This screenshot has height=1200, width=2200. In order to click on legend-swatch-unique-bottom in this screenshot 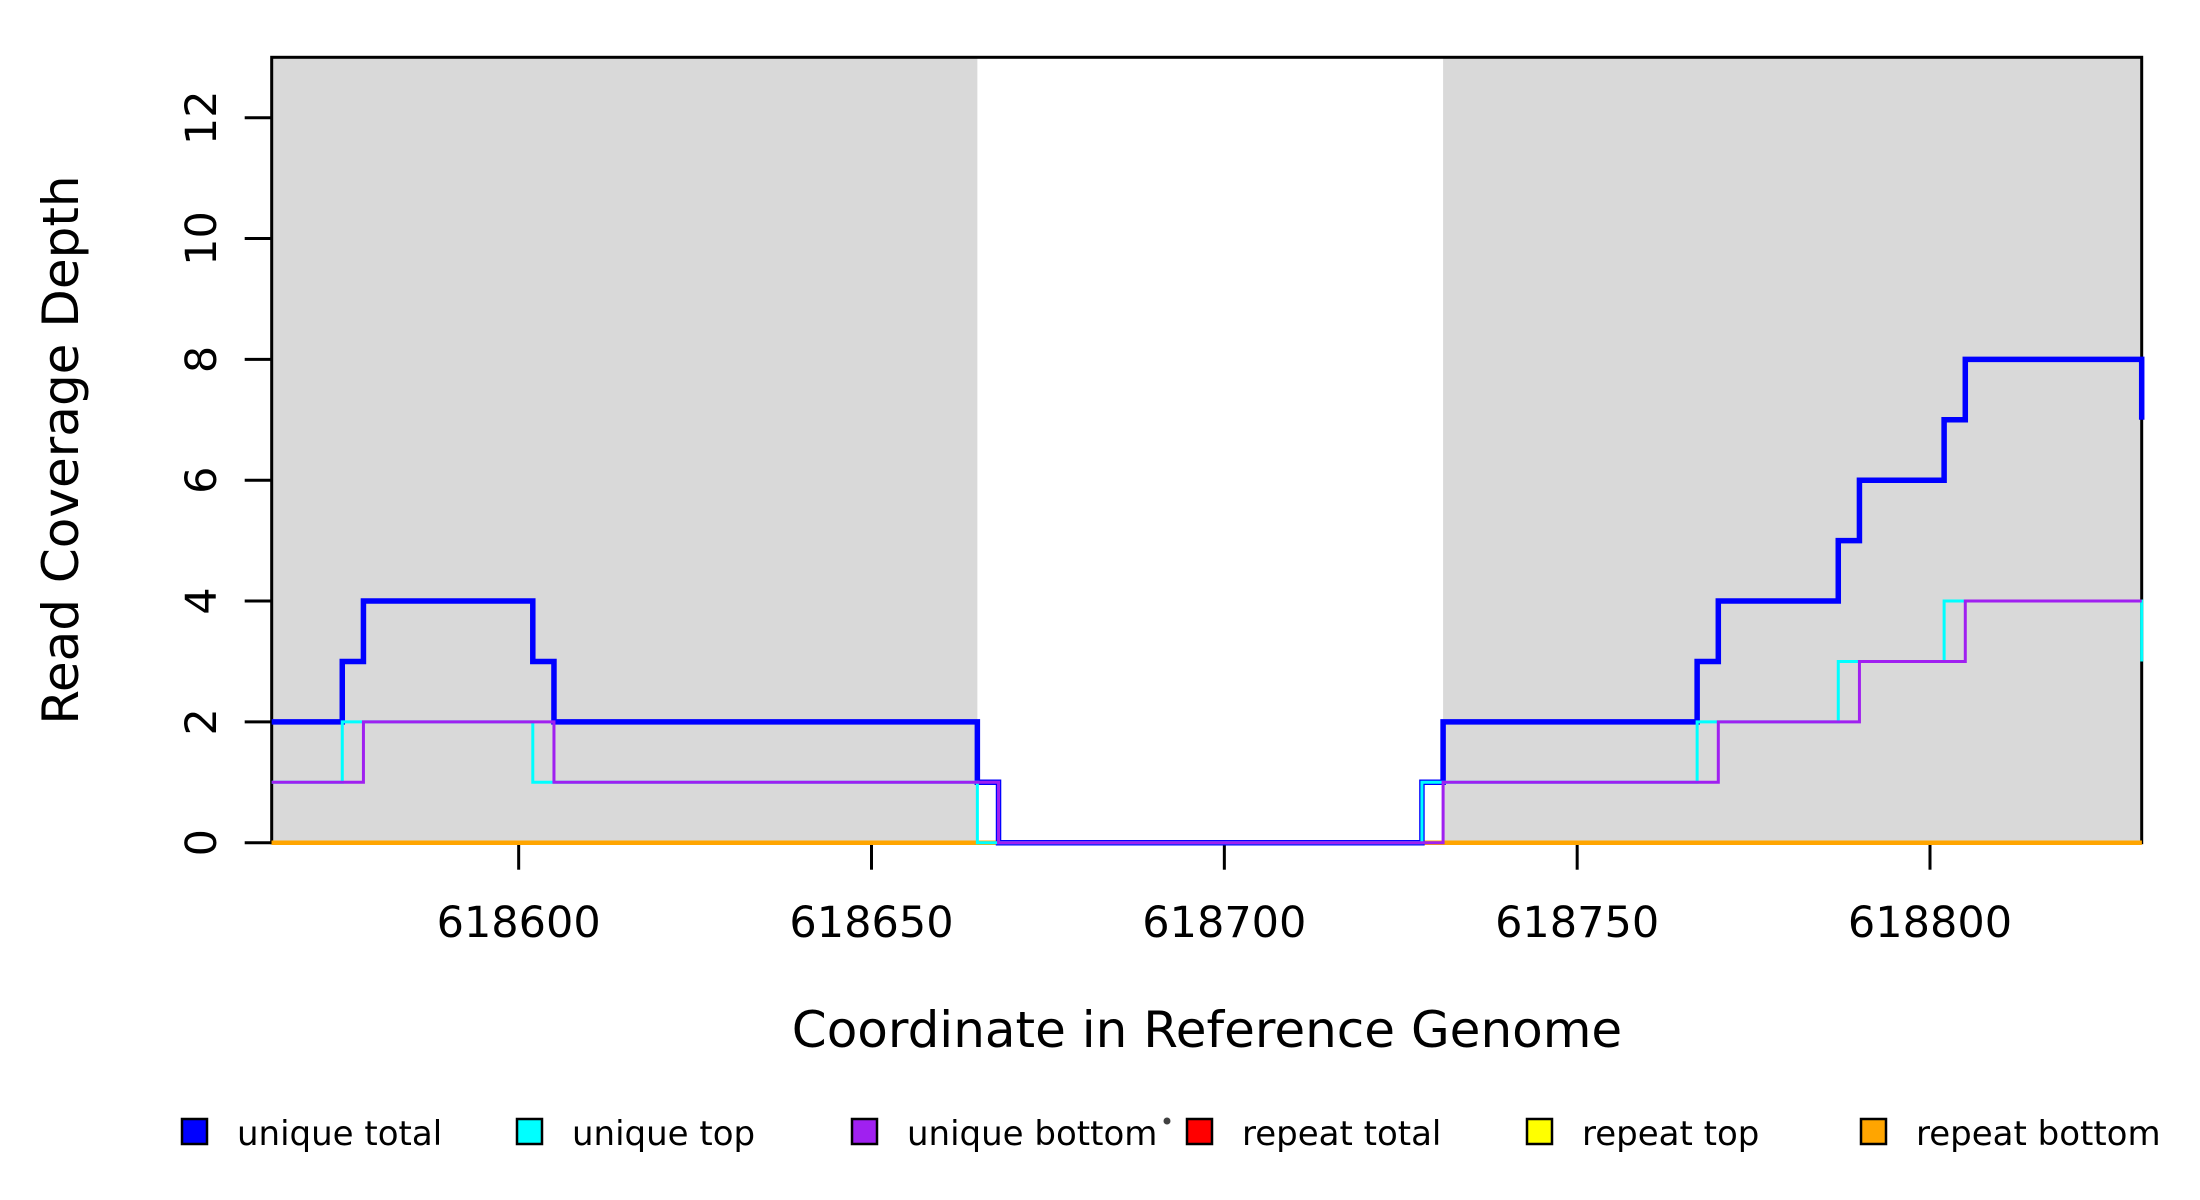, I will do `click(864, 1131)`.